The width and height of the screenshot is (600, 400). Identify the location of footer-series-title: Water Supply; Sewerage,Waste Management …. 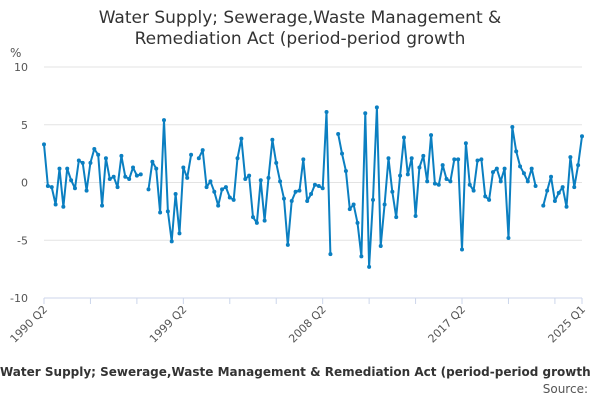
(295, 372).